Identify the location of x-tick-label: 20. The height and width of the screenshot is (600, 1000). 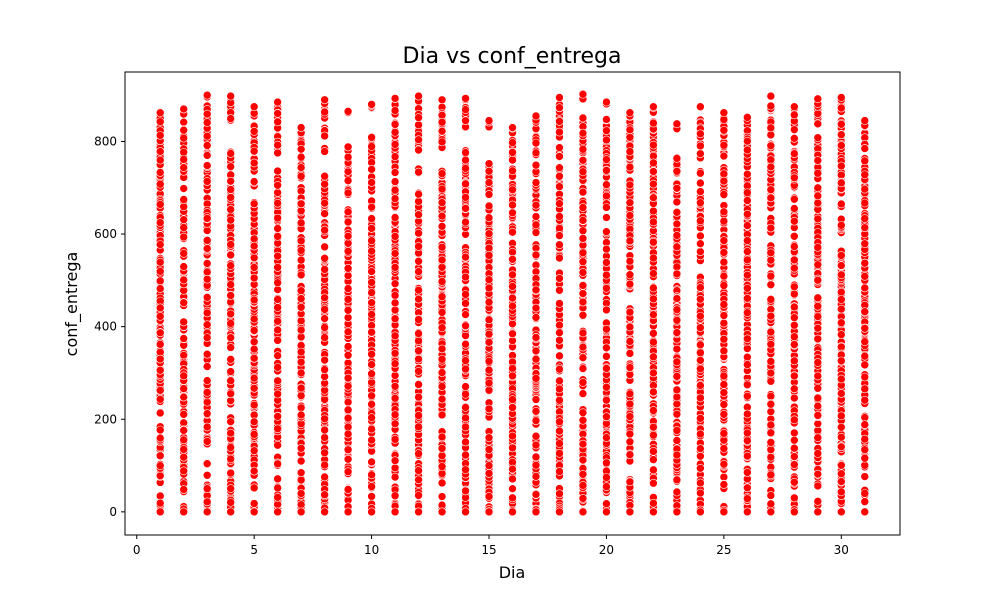
(606, 550).